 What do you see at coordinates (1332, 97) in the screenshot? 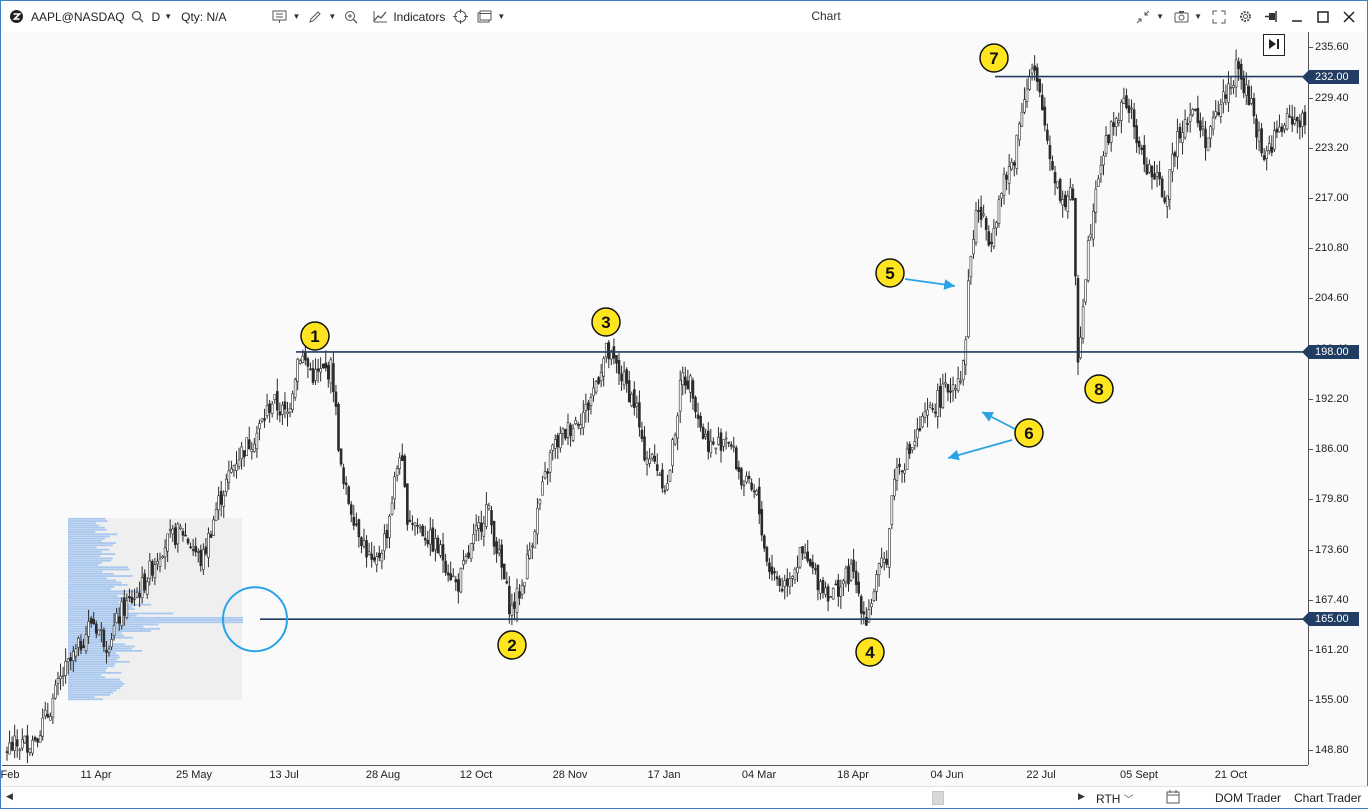
I see `price-tick-label: 229.40` at bounding box center [1332, 97].